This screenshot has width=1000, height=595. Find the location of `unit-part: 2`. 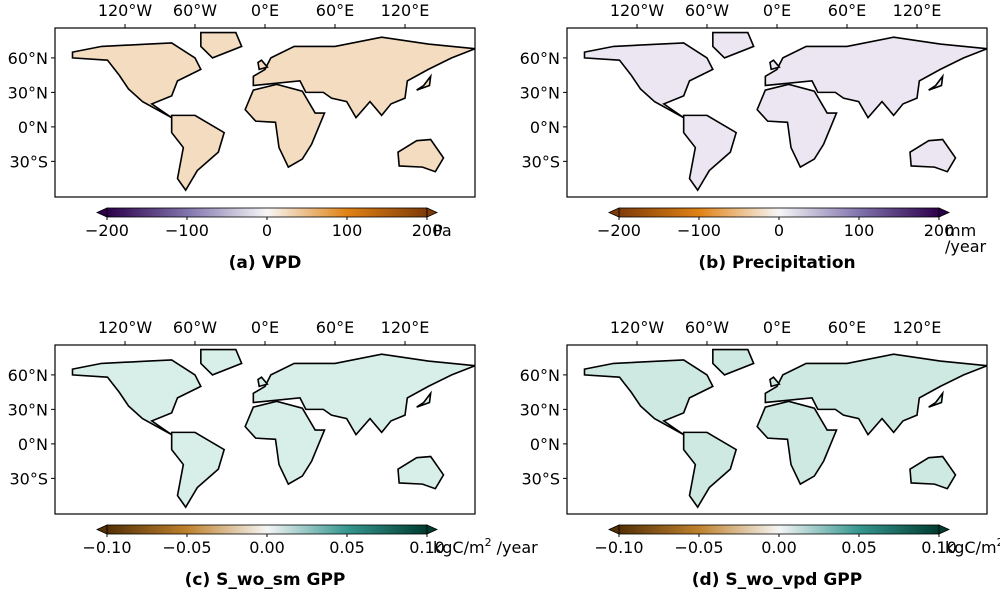

unit-part: 2 is located at coordinates (998, 542).